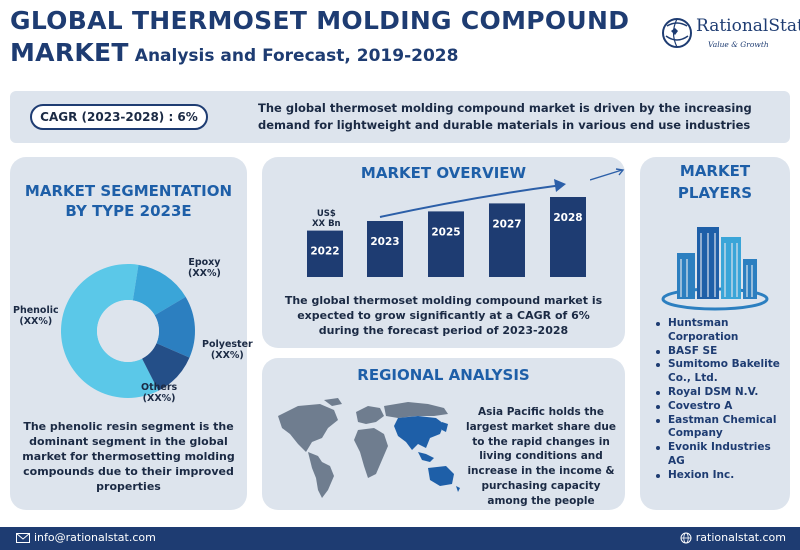  What do you see at coordinates (385, 249) in the screenshot?
I see `overview-bar-2023` at bounding box center [385, 249].